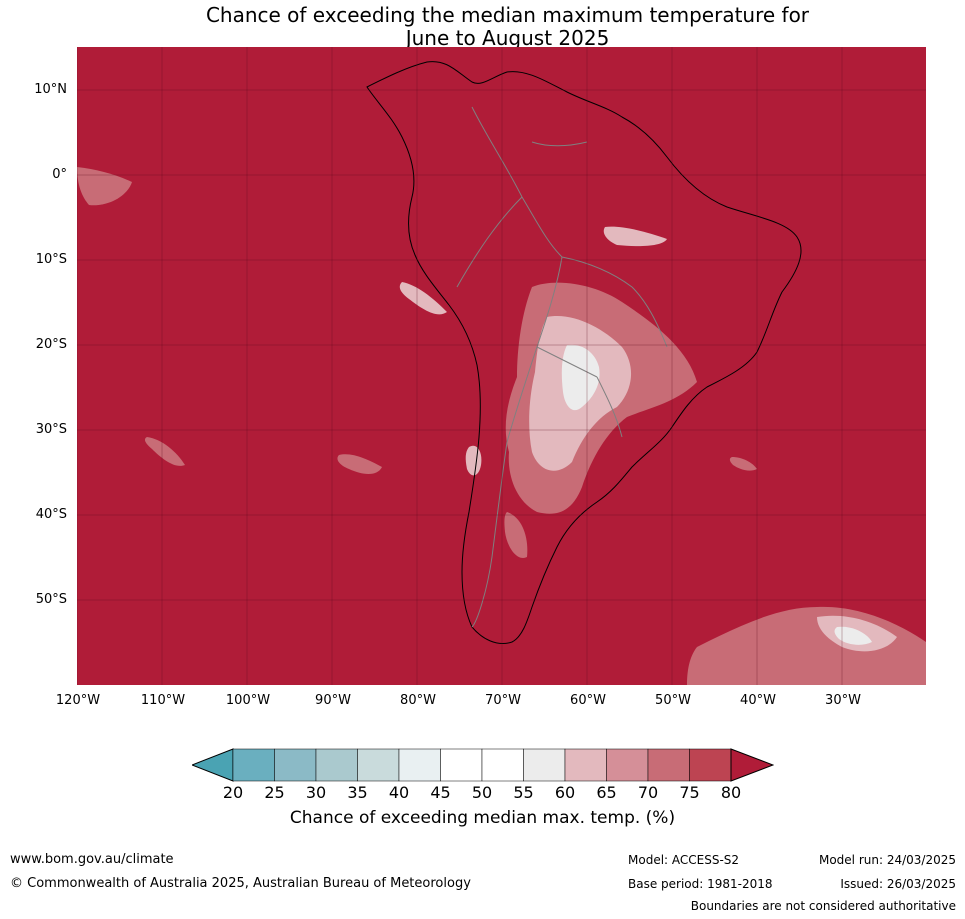 This screenshot has height=919, width=965. Describe the element at coordinates (853, 635) in the screenshot. I see `patch-southern-ocean-core` at that location.